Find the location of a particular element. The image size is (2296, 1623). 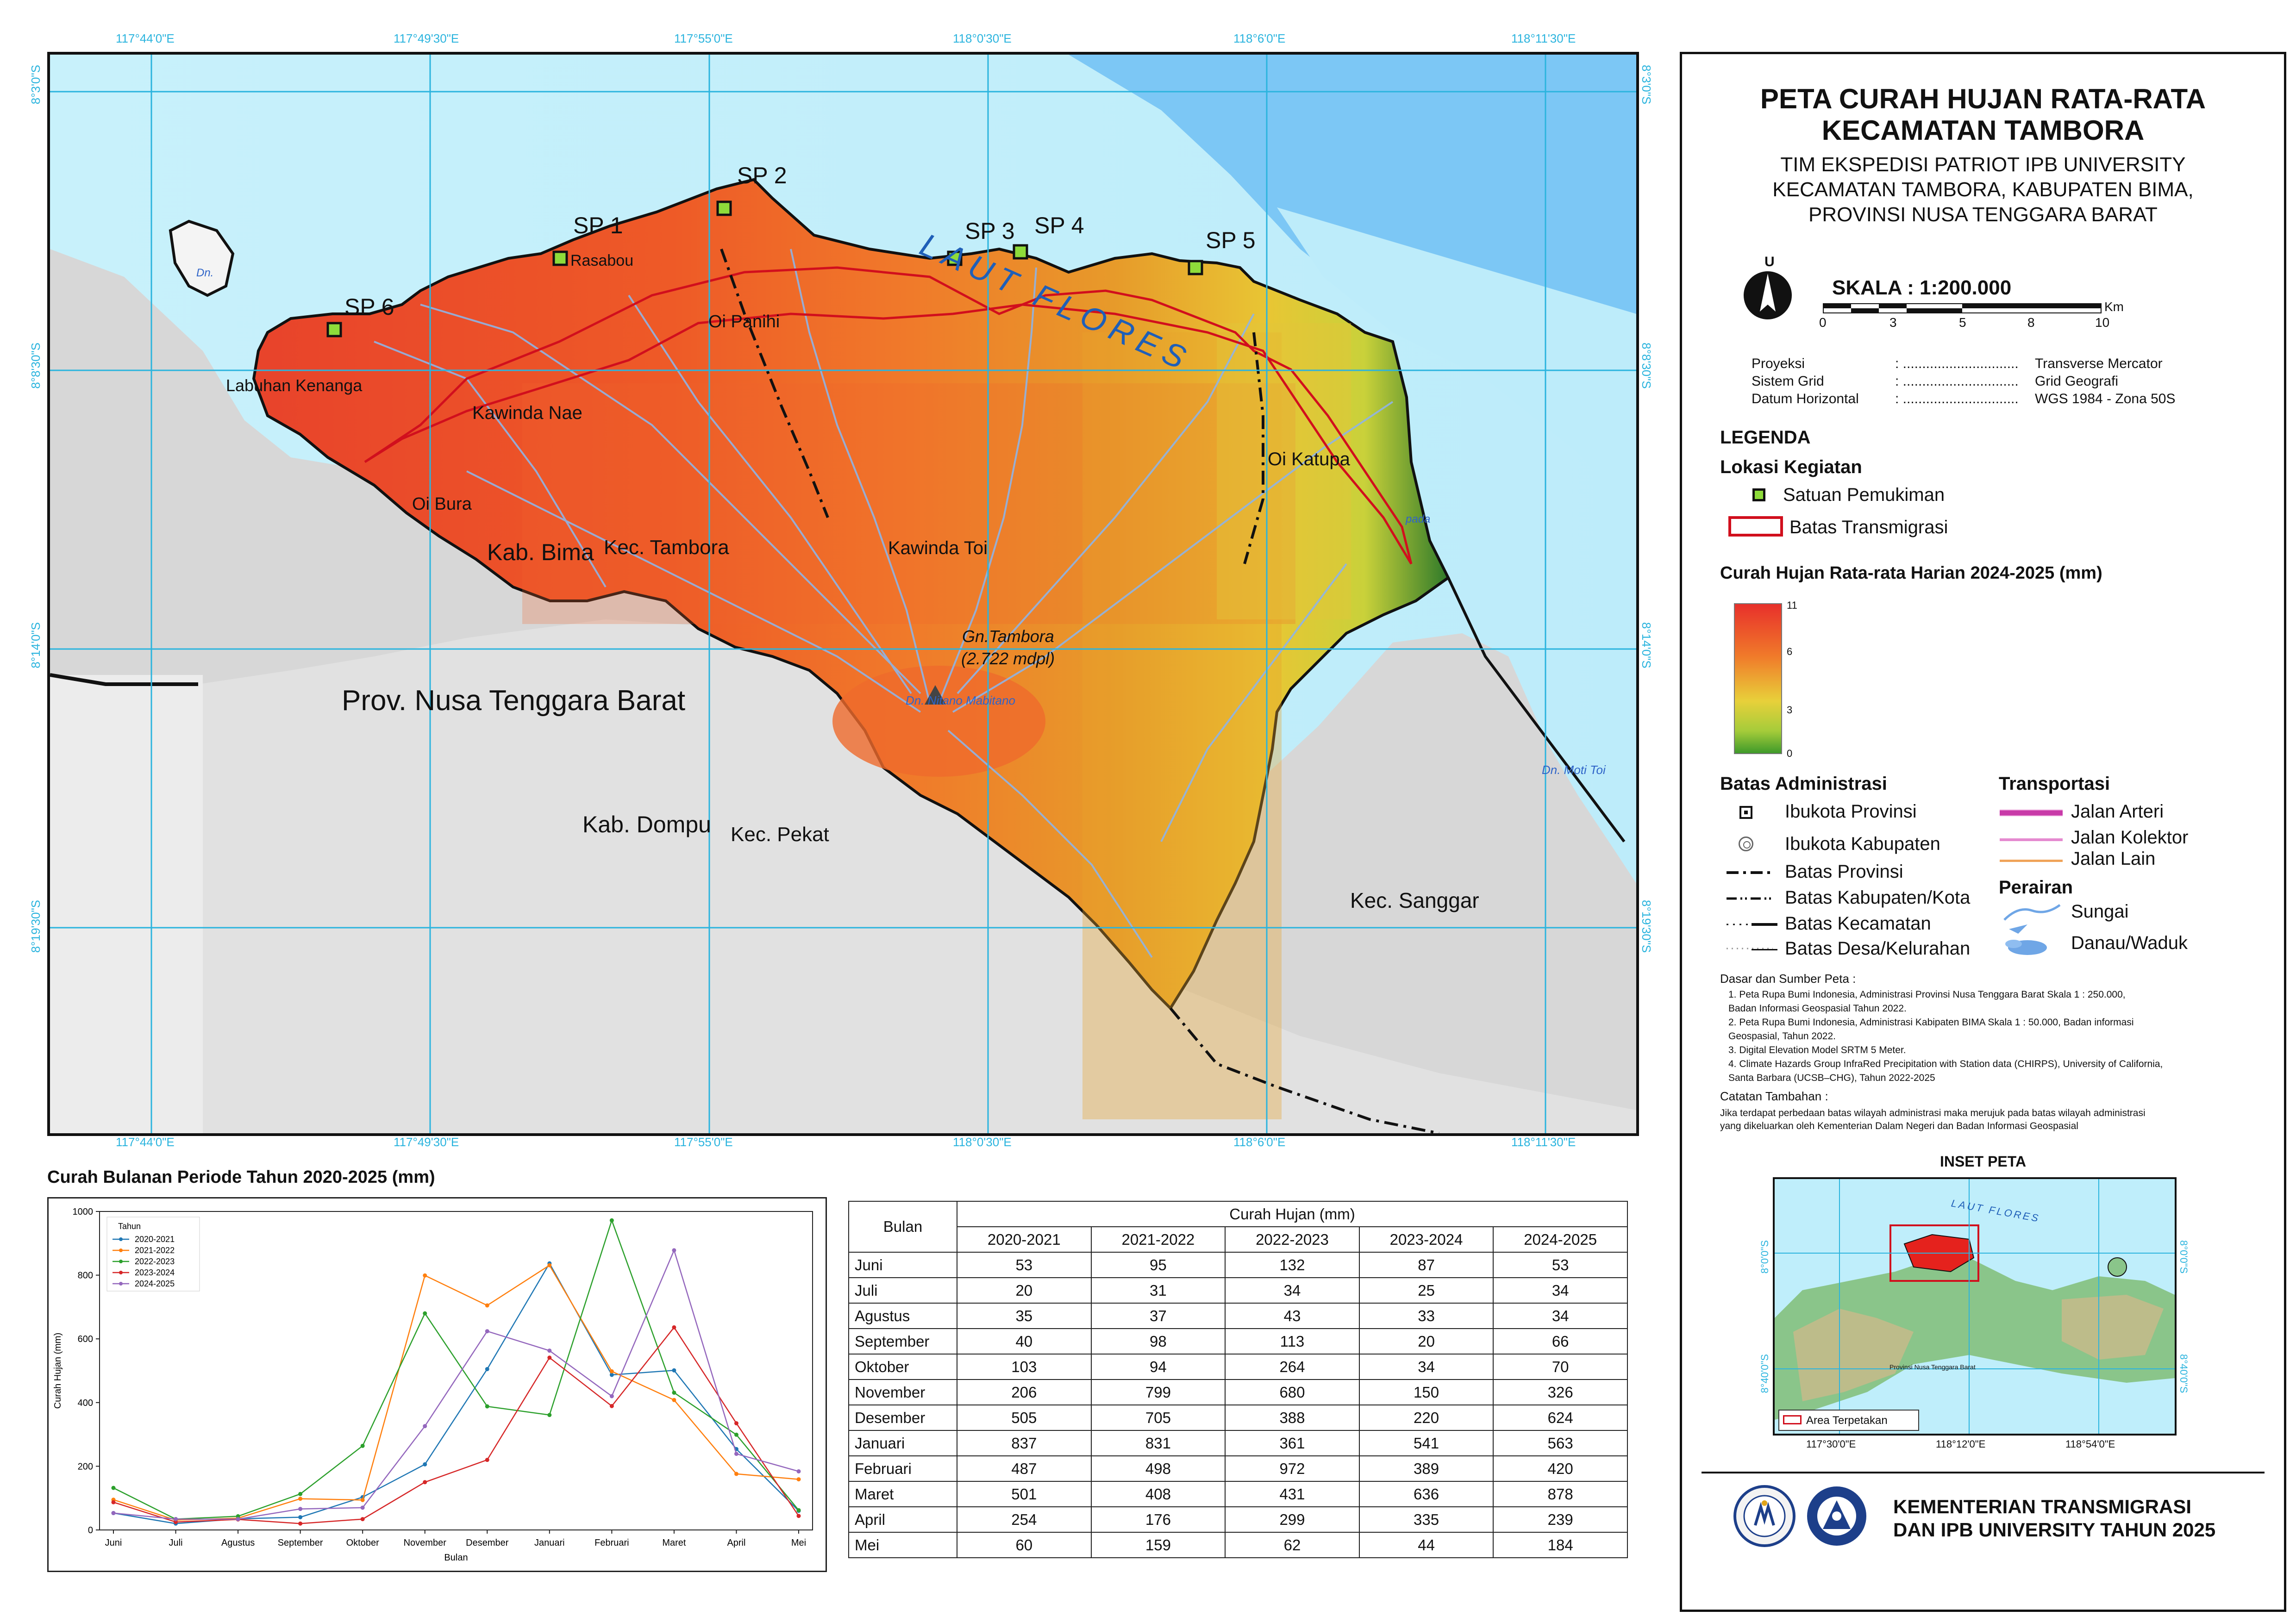

table-cell-month: Agustus is located at coordinates (902, 1316).